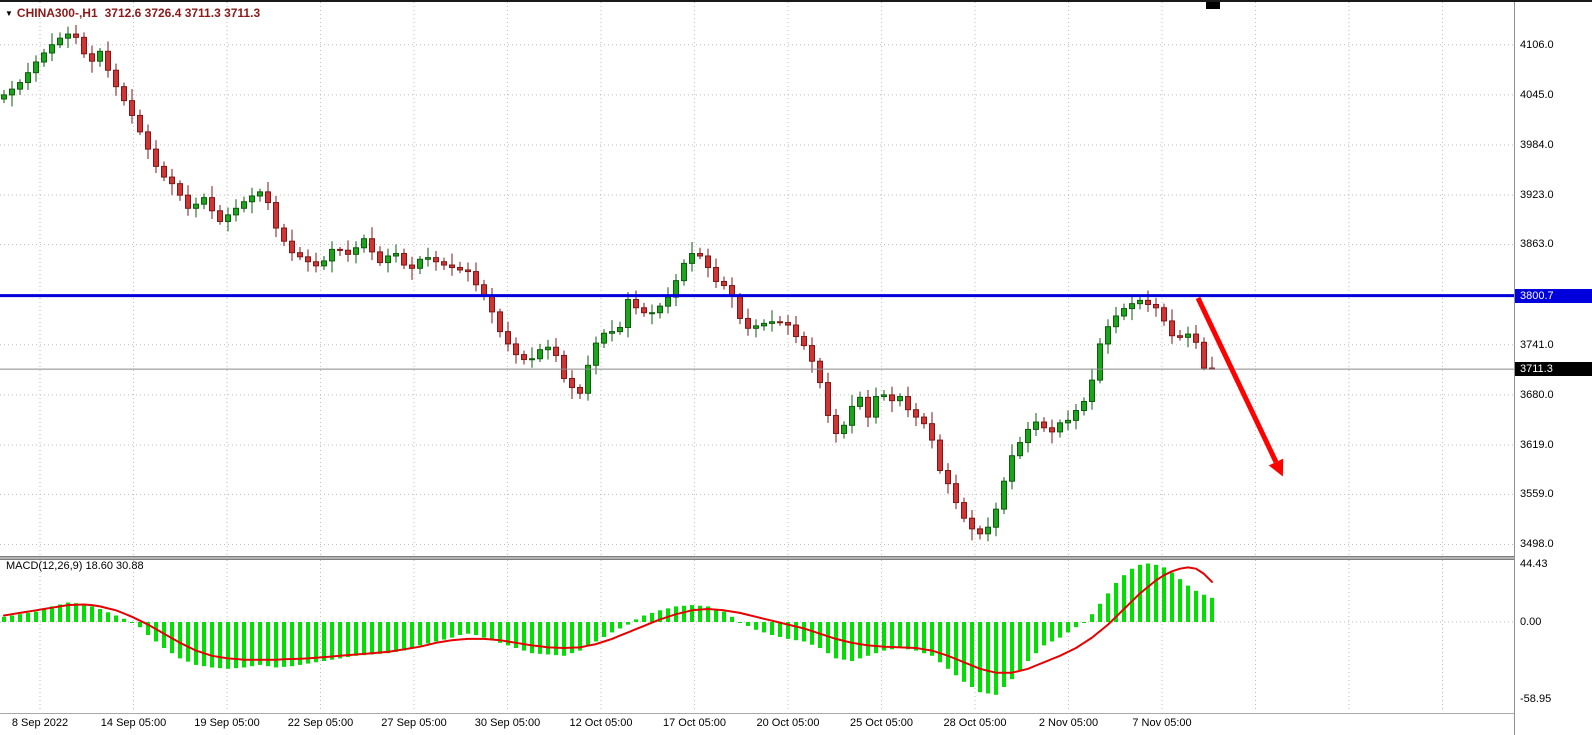  I want to click on macd-indicator-label: MACD(12,26,9) 18.60 30.88, so click(75, 566).